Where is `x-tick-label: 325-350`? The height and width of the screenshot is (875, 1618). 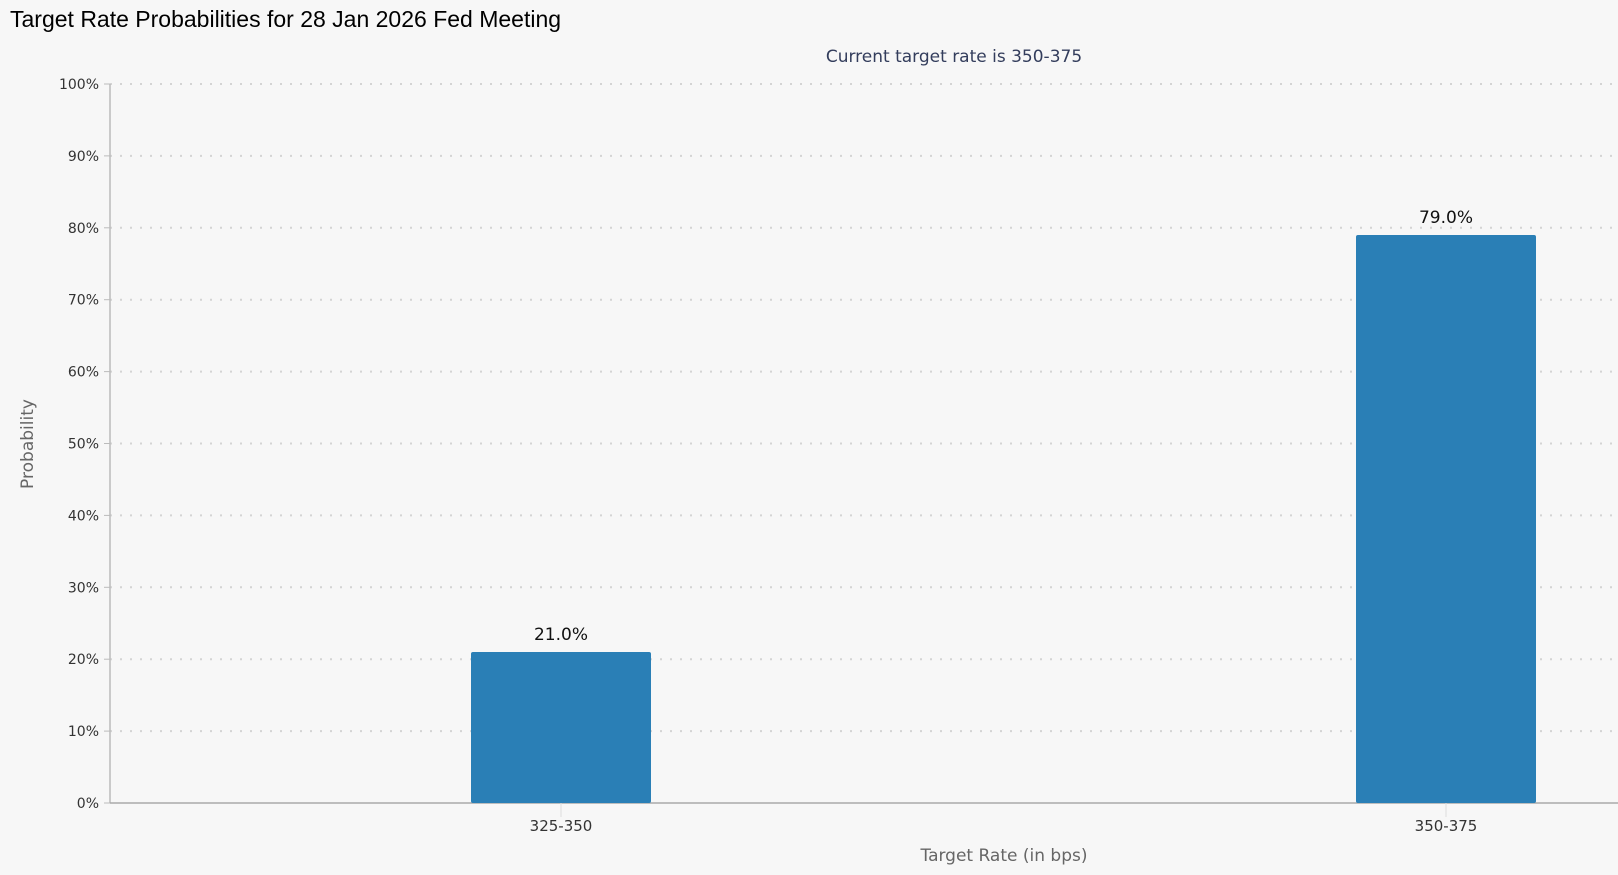
x-tick-label: 325-350 is located at coordinates (561, 826).